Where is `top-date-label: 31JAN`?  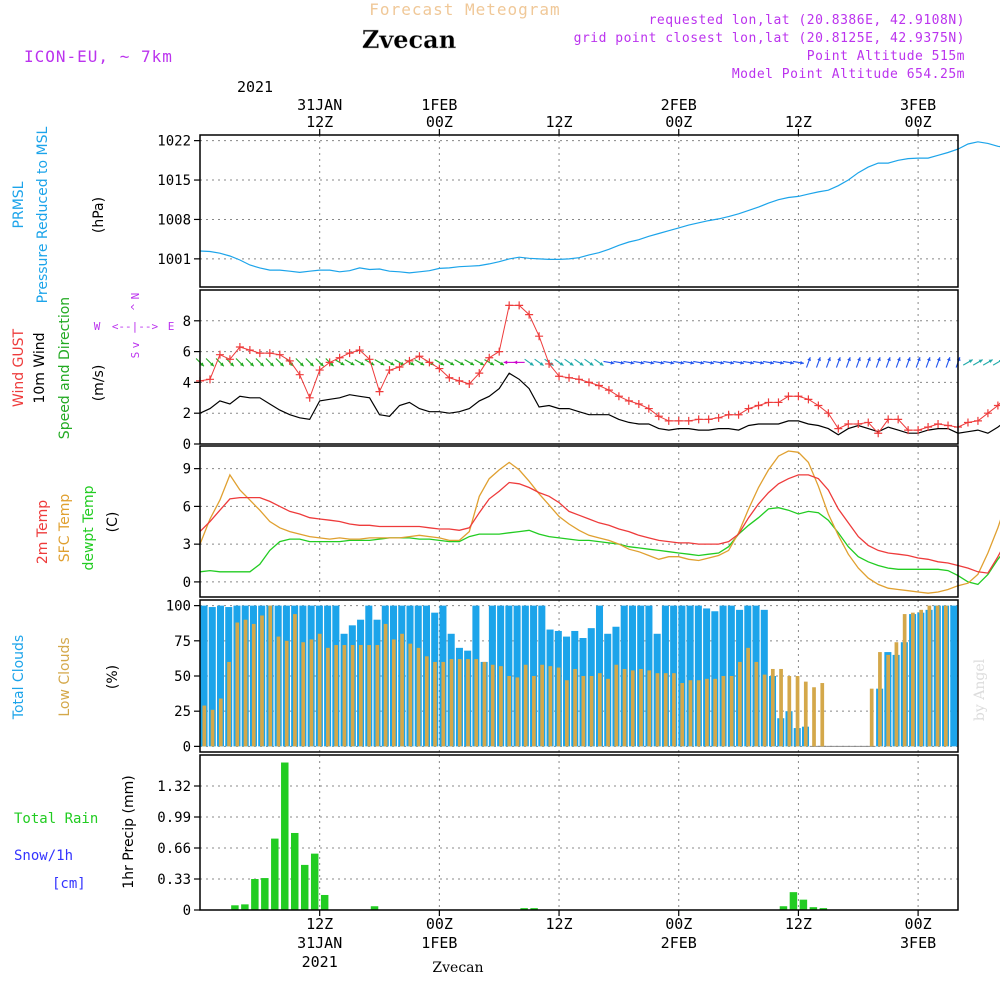
top-date-label: 31JAN is located at coordinates (319, 105).